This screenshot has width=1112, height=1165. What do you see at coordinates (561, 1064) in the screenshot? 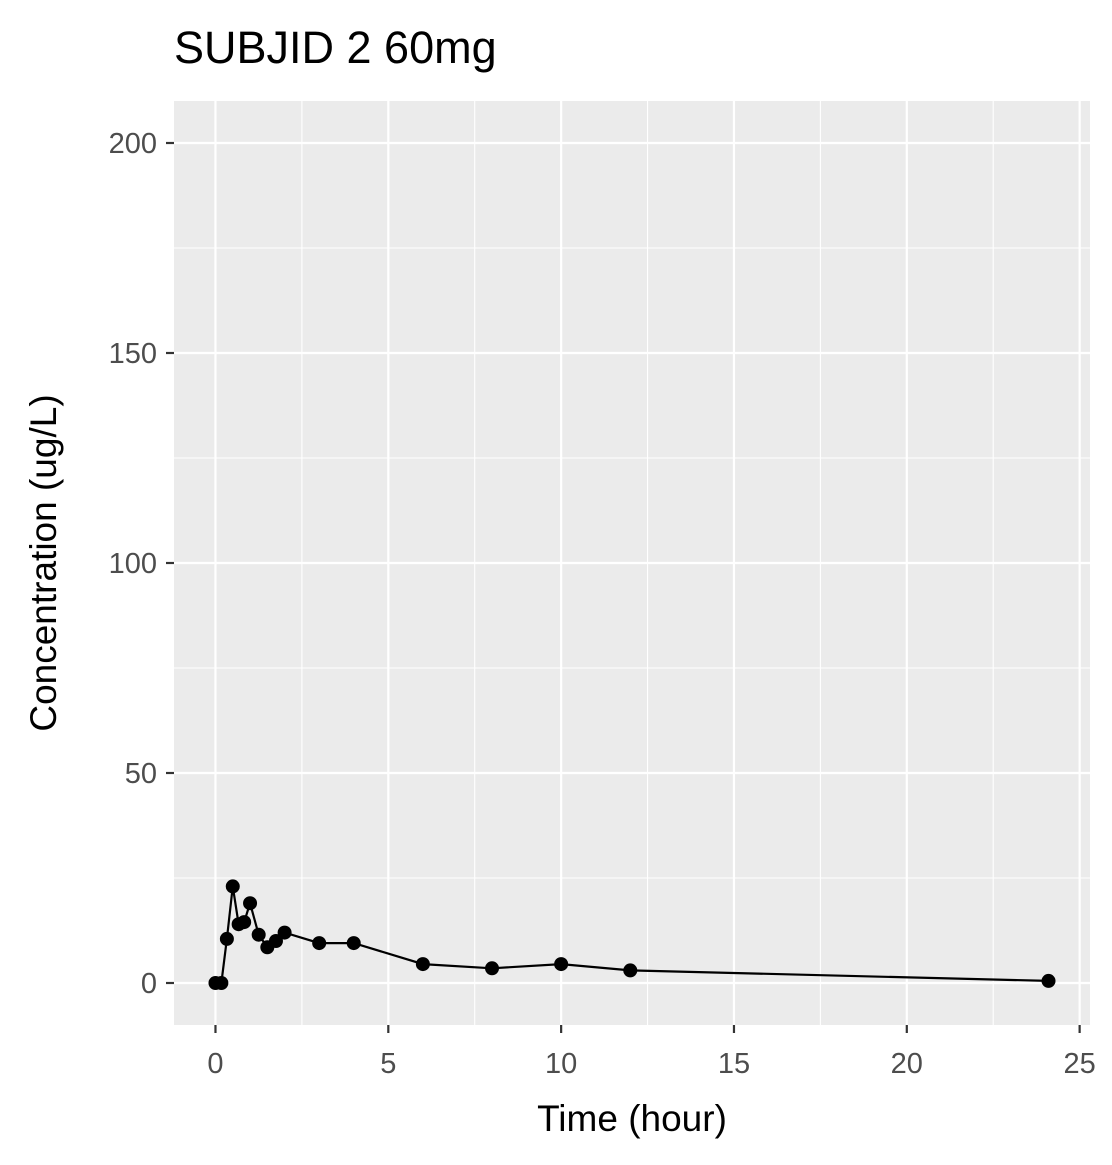
I see `x-tick-label: 10` at bounding box center [561, 1064].